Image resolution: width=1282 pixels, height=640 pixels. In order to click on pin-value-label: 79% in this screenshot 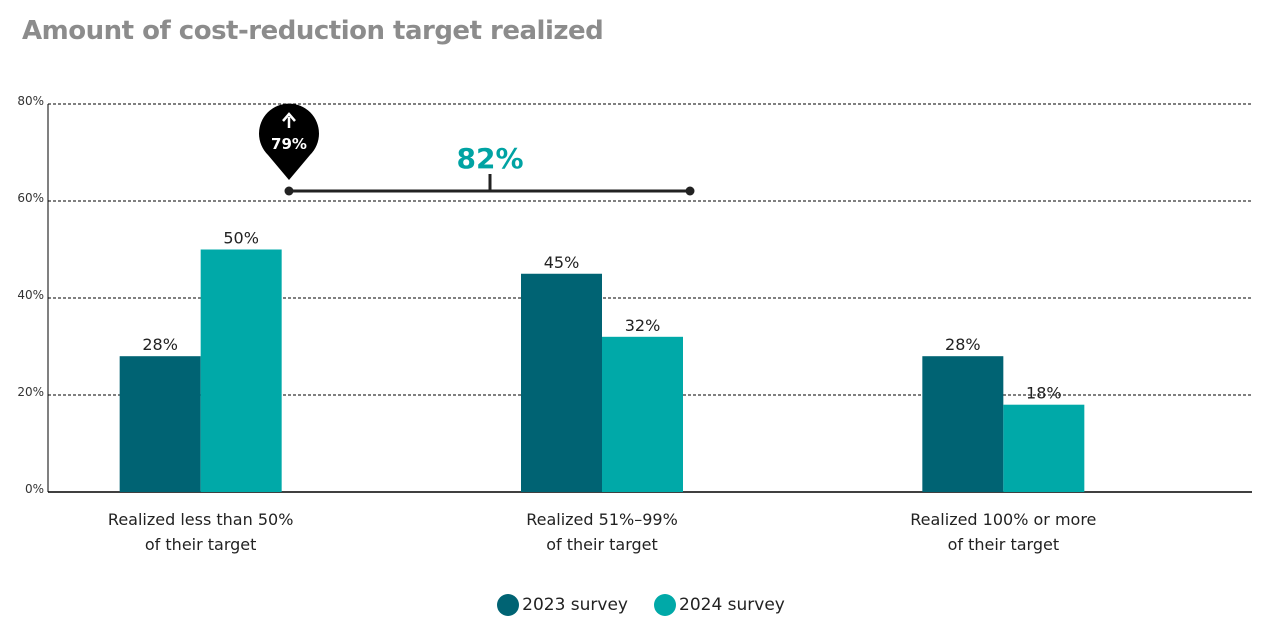, I will do `click(289, 144)`.